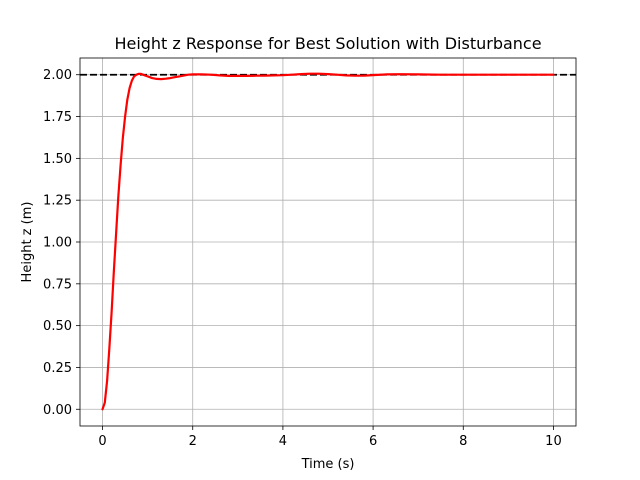 The image size is (640, 480). What do you see at coordinates (373, 441) in the screenshot?
I see `x-tick-label: 6` at bounding box center [373, 441].